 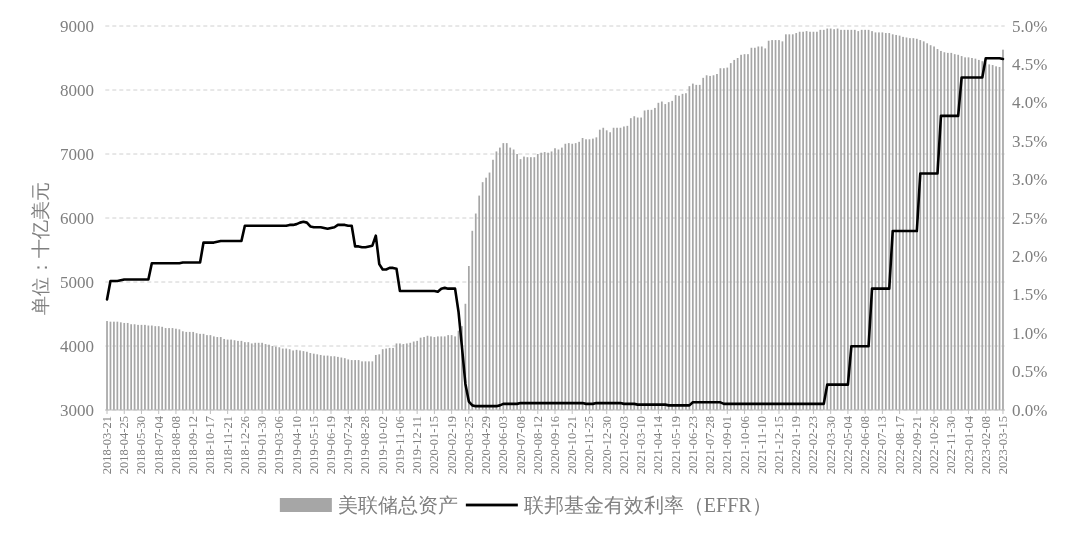 I want to click on y2-tick-label: 3.0%, so click(x=1030, y=180).